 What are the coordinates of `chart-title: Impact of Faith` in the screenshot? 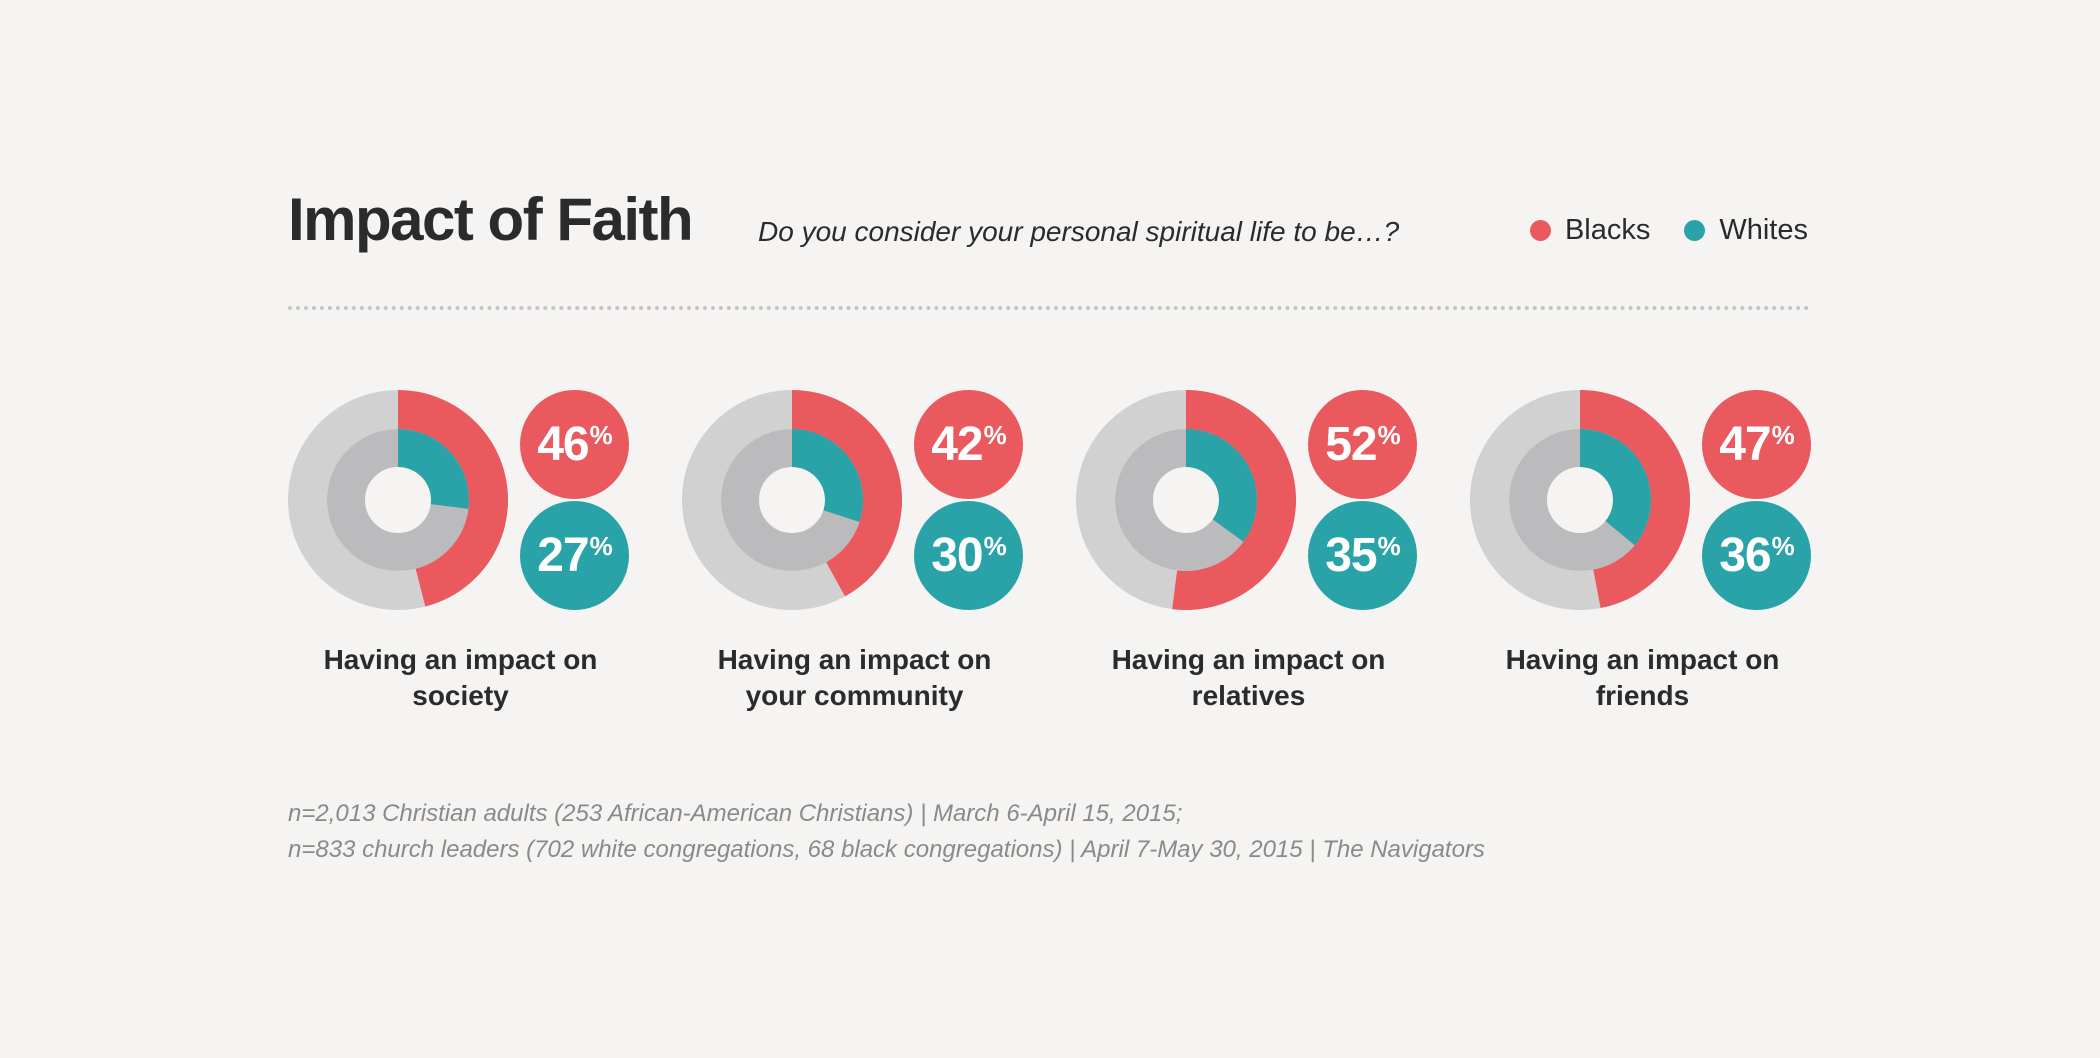 It's located at (491, 219).